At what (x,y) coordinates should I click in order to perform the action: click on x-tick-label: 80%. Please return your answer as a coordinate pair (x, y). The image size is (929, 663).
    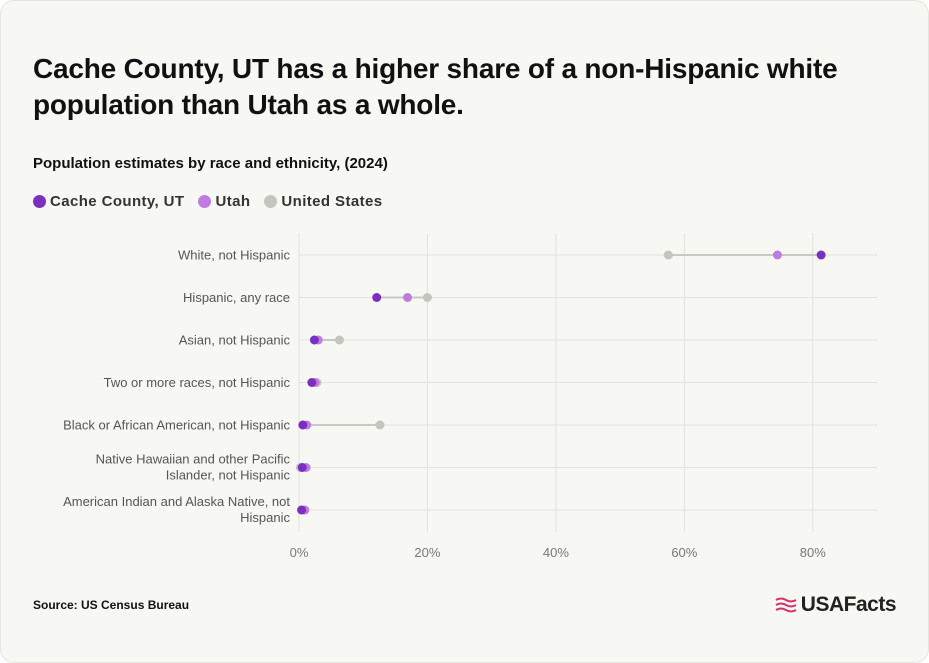
    Looking at the image, I should click on (813, 552).